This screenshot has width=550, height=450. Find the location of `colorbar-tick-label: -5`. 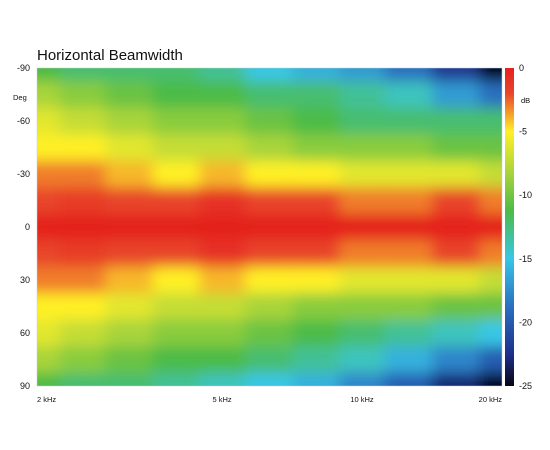

colorbar-tick-label: -5 is located at coordinates (523, 132).